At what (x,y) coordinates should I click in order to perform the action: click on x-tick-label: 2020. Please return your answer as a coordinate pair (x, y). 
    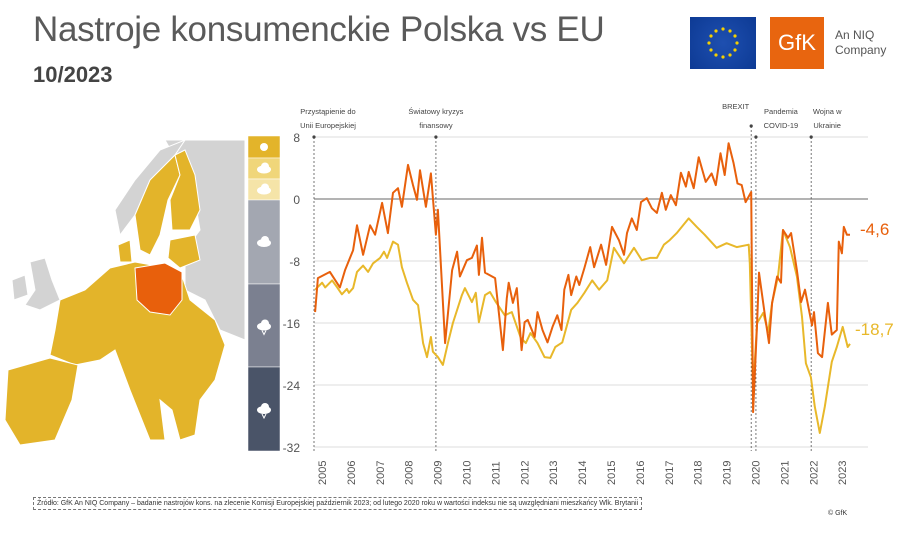
    Looking at the image, I should click on (757, 473).